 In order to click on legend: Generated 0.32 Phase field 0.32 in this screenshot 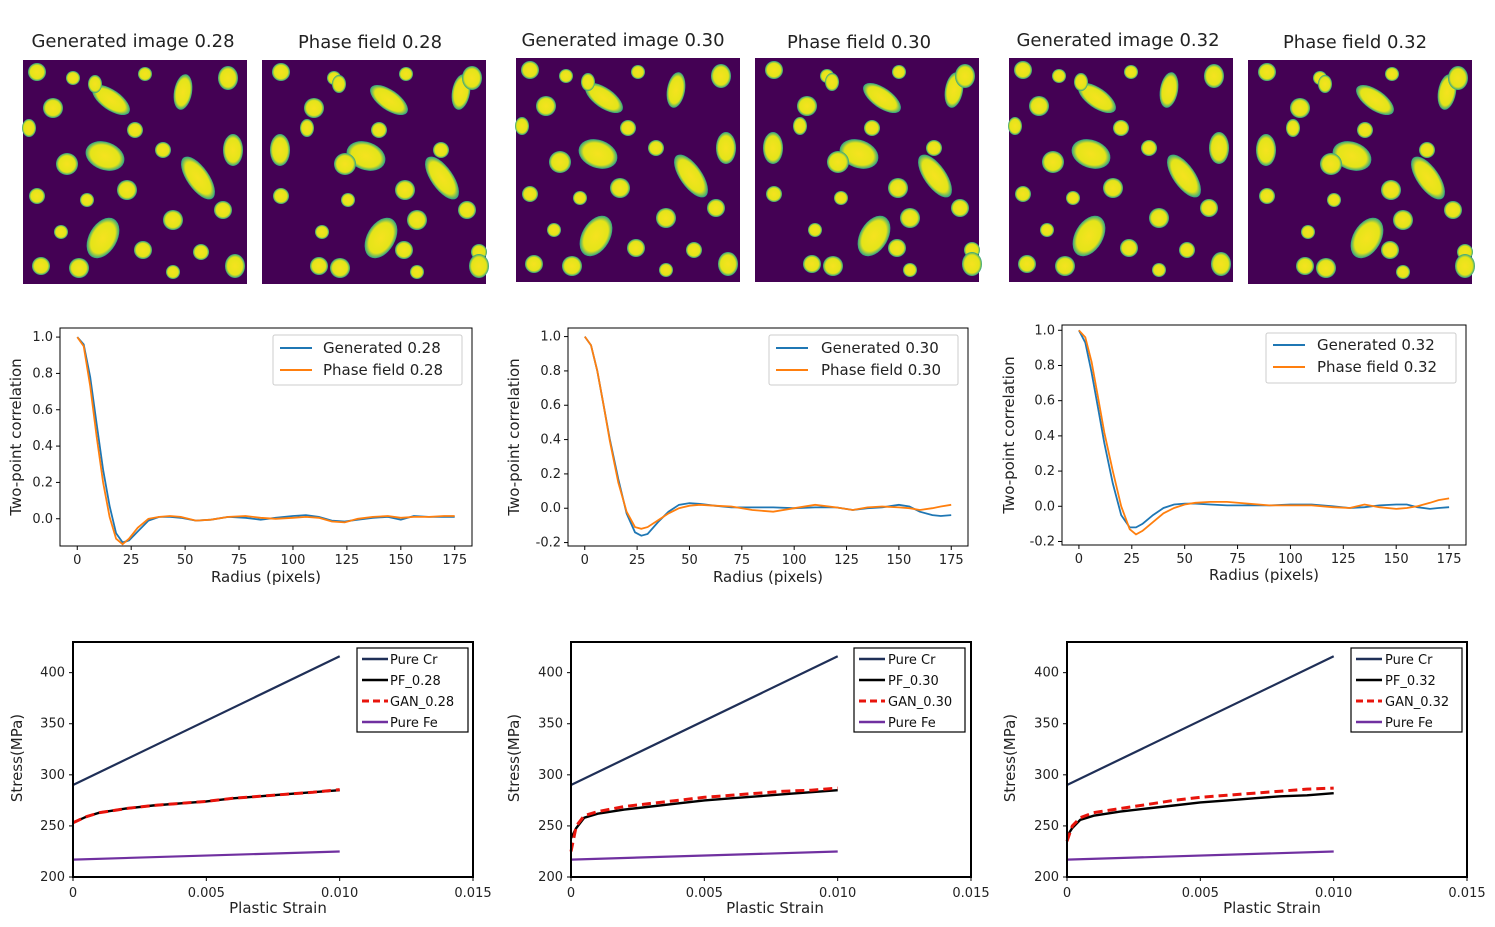, I will do `click(1361, 358)`.